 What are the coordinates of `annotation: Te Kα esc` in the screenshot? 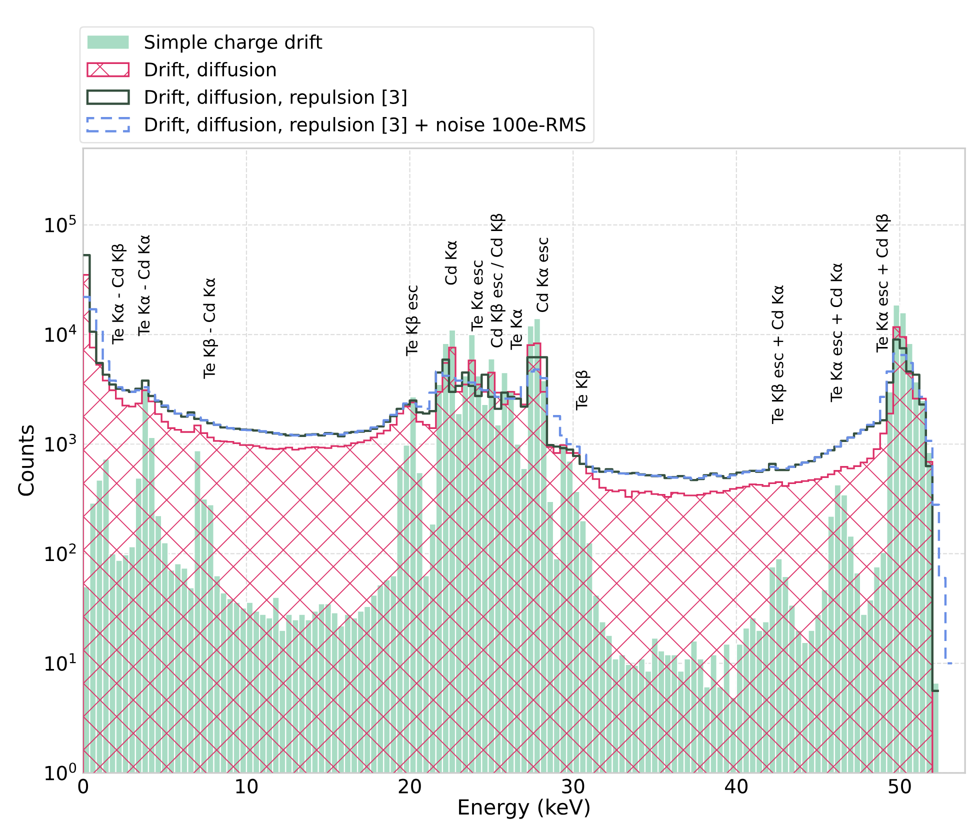 It's located at (477, 296).